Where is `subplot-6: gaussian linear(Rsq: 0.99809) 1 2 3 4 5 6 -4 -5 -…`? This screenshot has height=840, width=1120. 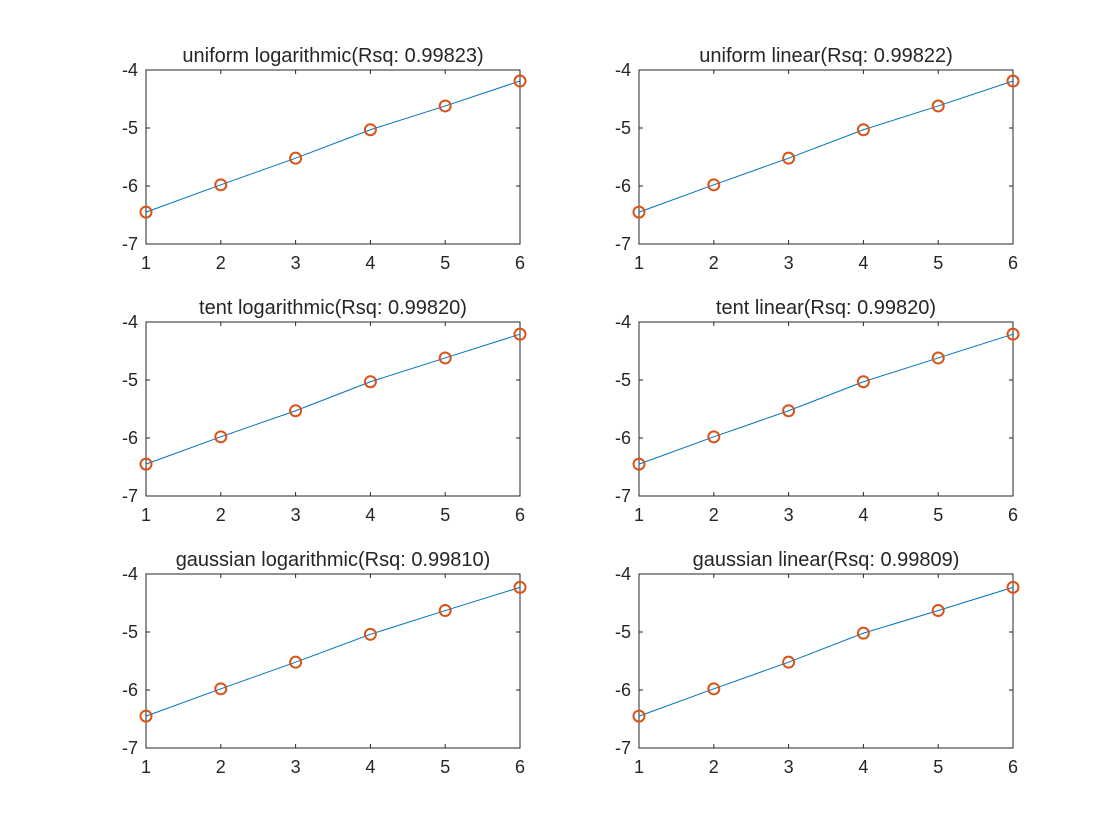
subplot-6: gaussian linear(Rsq: 0.99809) 1 2 3 4 5 6 -4 -5 -… is located at coordinates (817, 663).